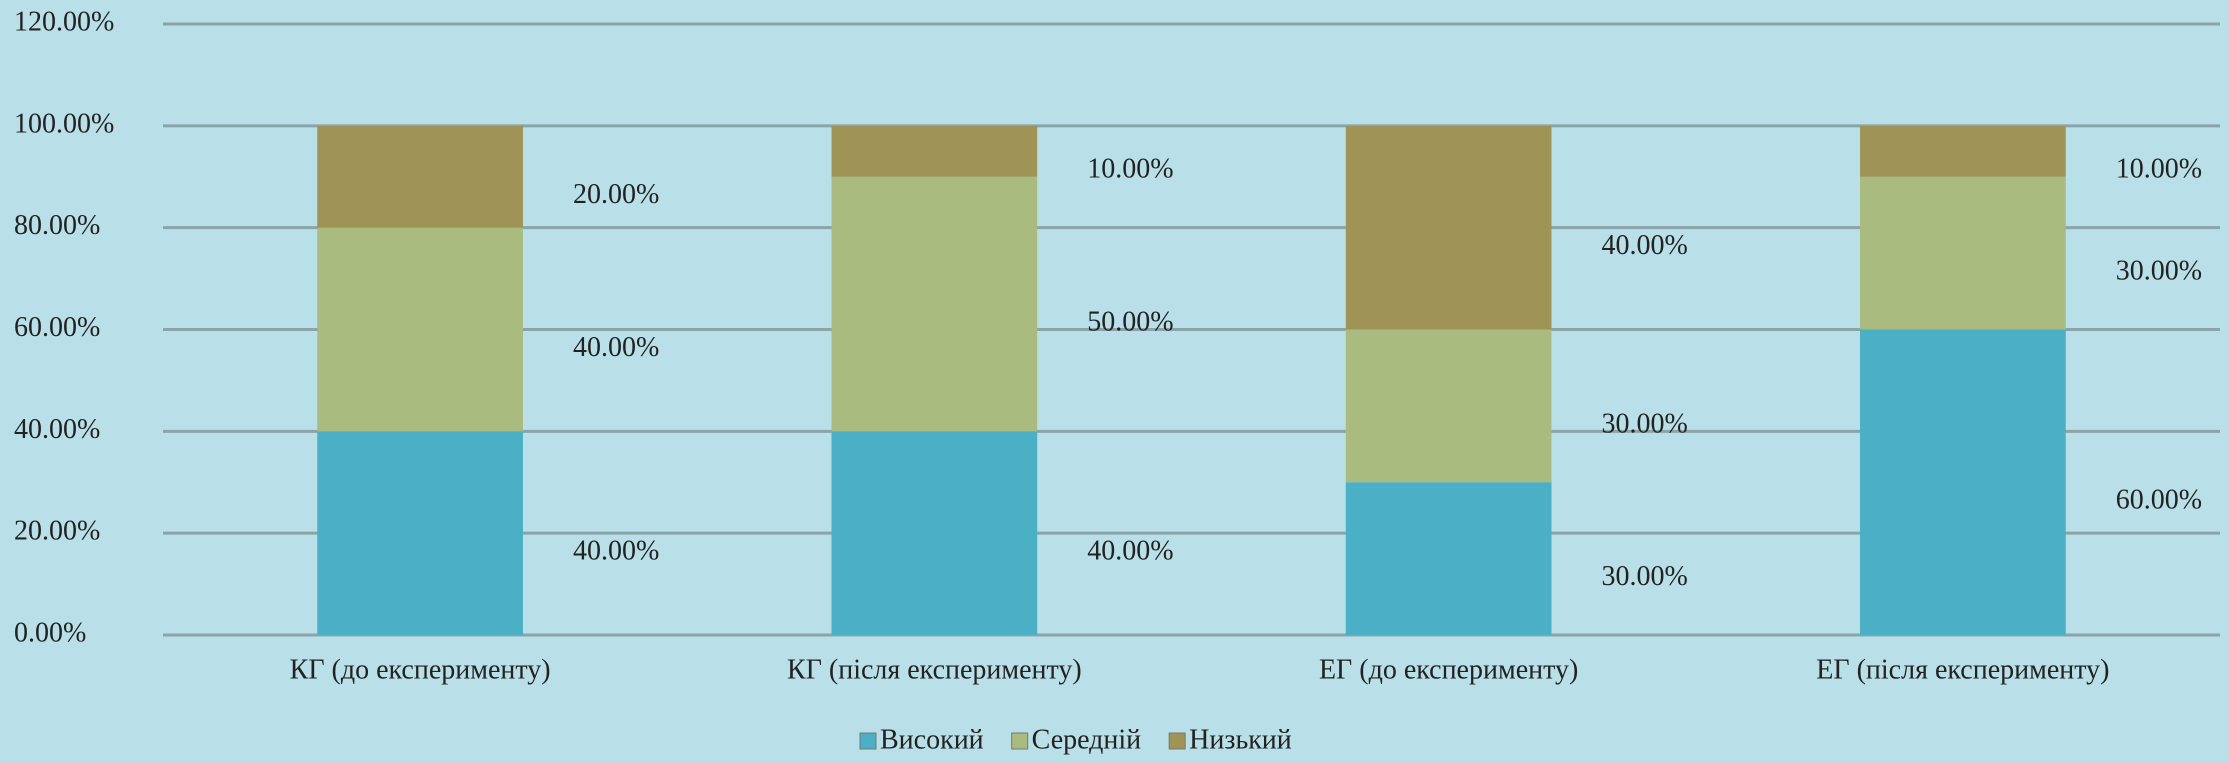 The width and height of the screenshot is (2229, 763). What do you see at coordinates (420, 669) in the screenshot?
I see `x-tick-label: КГ (до експерименту)` at bounding box center [420, 669].